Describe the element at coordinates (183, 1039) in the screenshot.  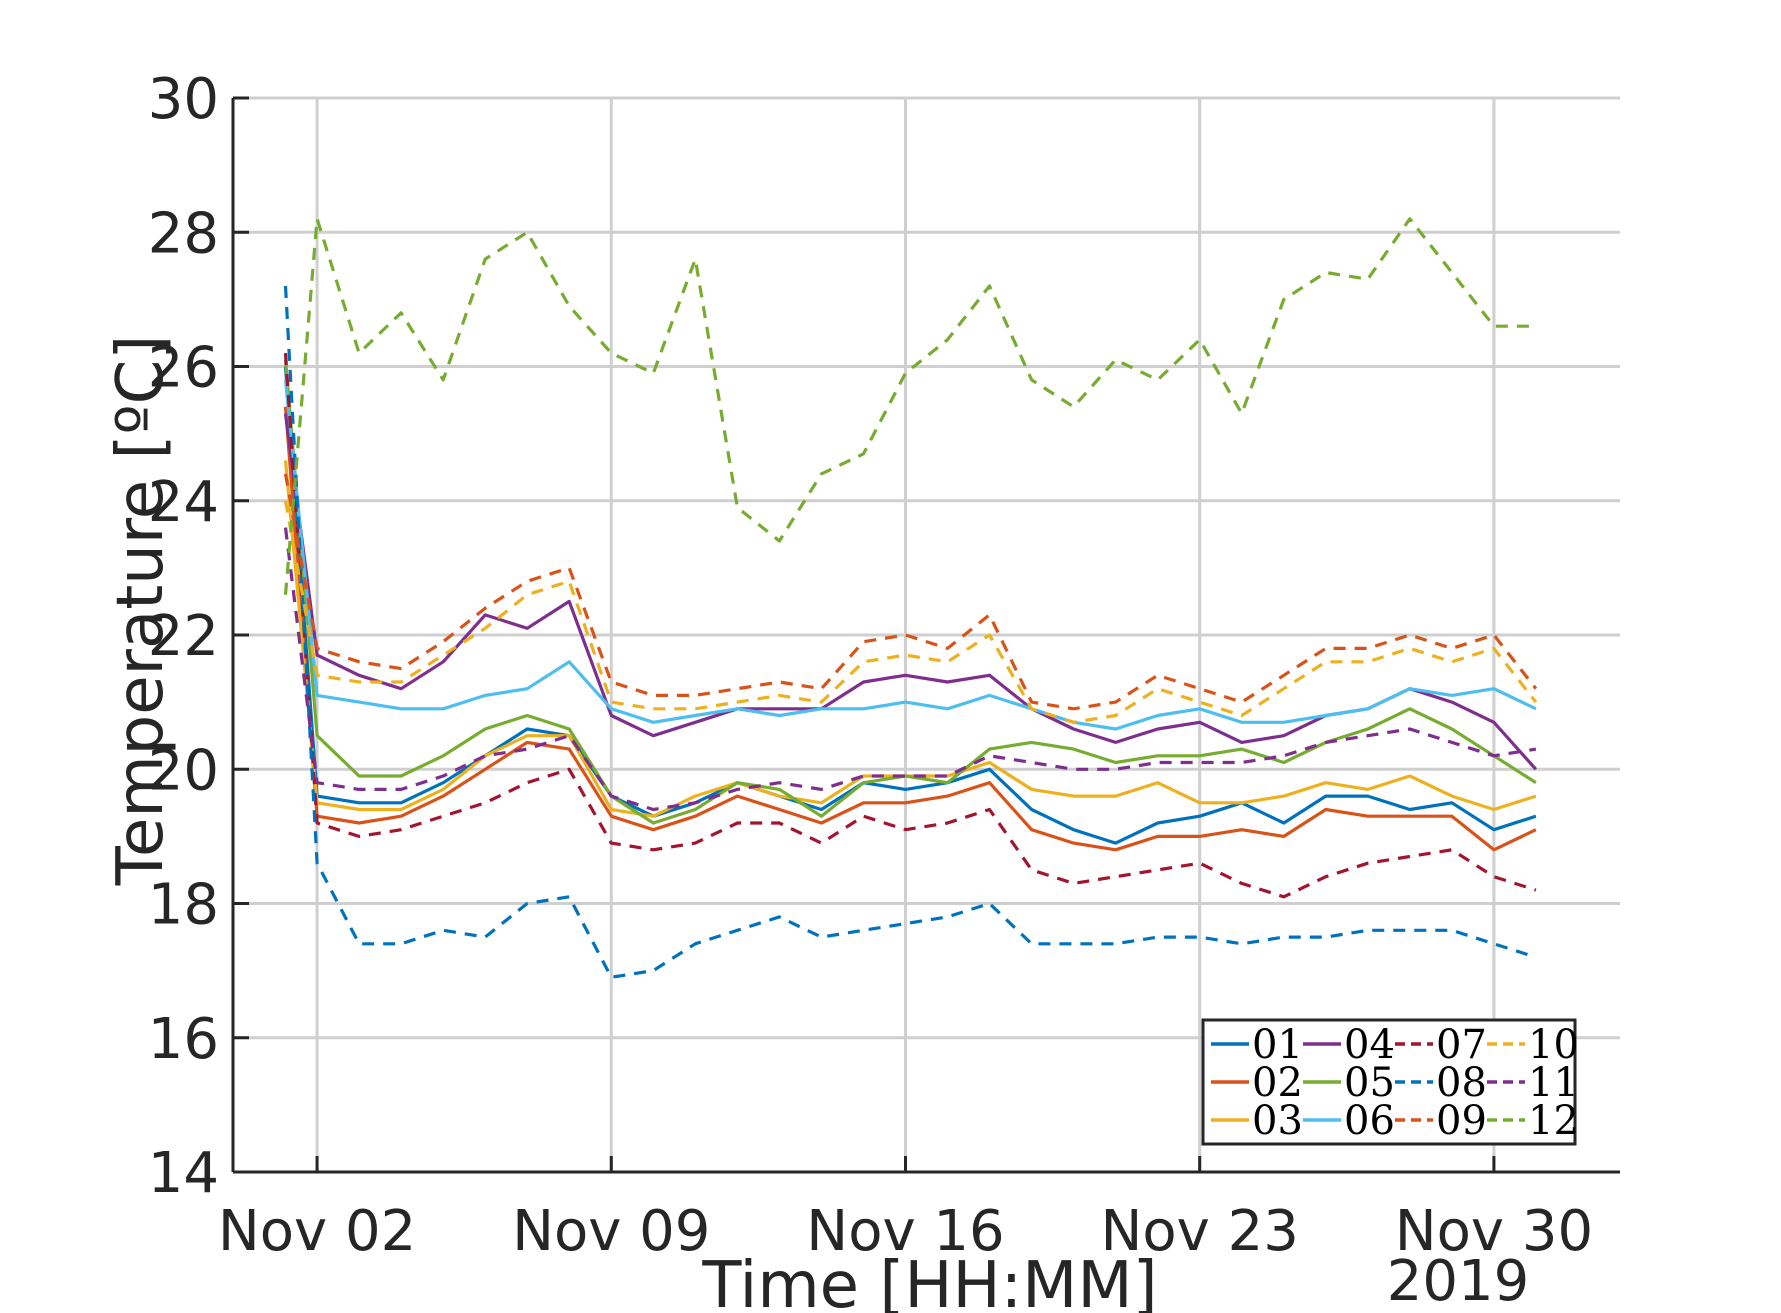
I see `y-tick-label: 16` at that location.